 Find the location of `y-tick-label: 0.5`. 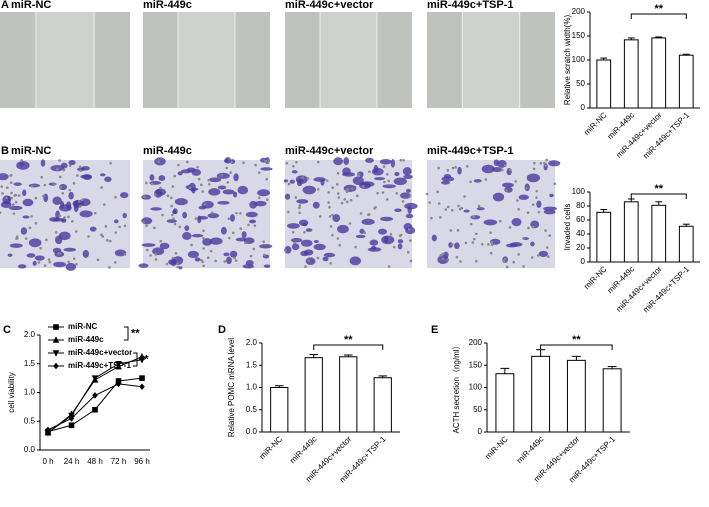

y-tick-label: 0.5 is located at coordinates (252, 409).